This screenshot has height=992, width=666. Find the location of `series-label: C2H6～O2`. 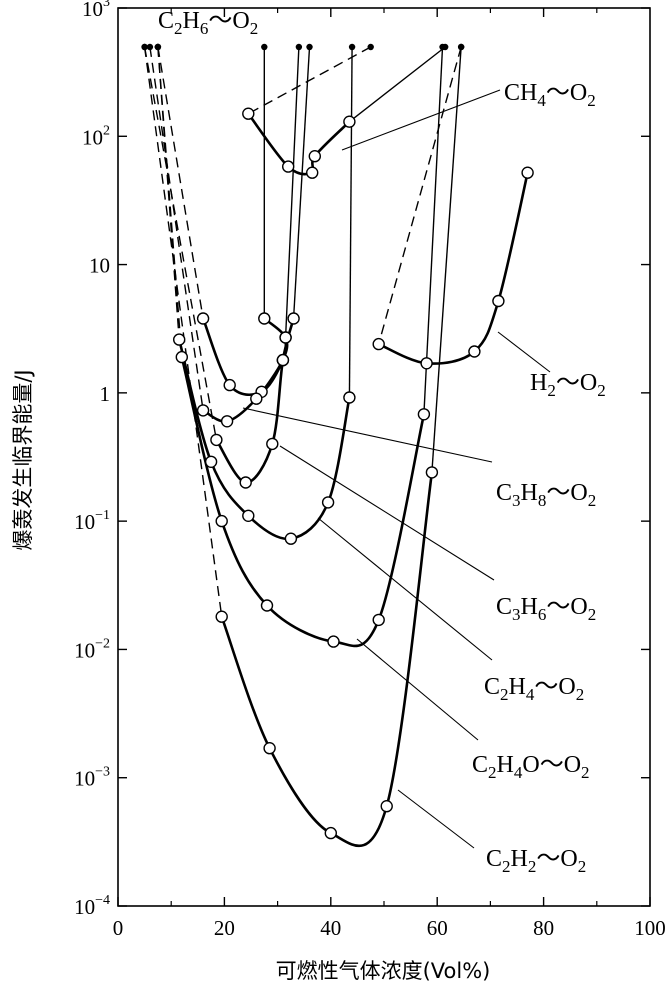

series-label: C2H6～O2 is located at coordinates (208, 23).